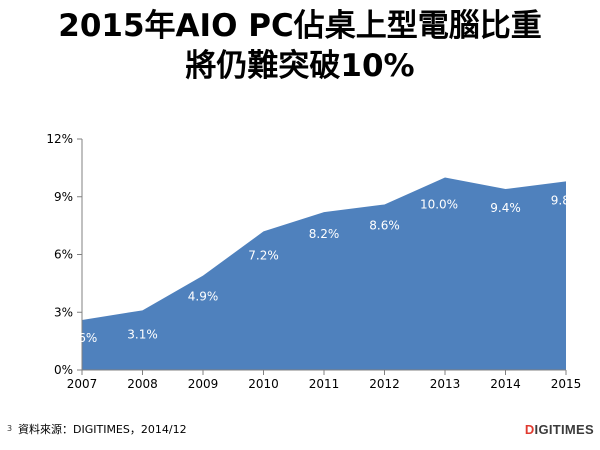 The height and width of the screenshot is (450, 600). What do you see at coordinates (63, 197) in the screenshot?
I see `y-tick-label: 9%` at bounding box center [63, 197].